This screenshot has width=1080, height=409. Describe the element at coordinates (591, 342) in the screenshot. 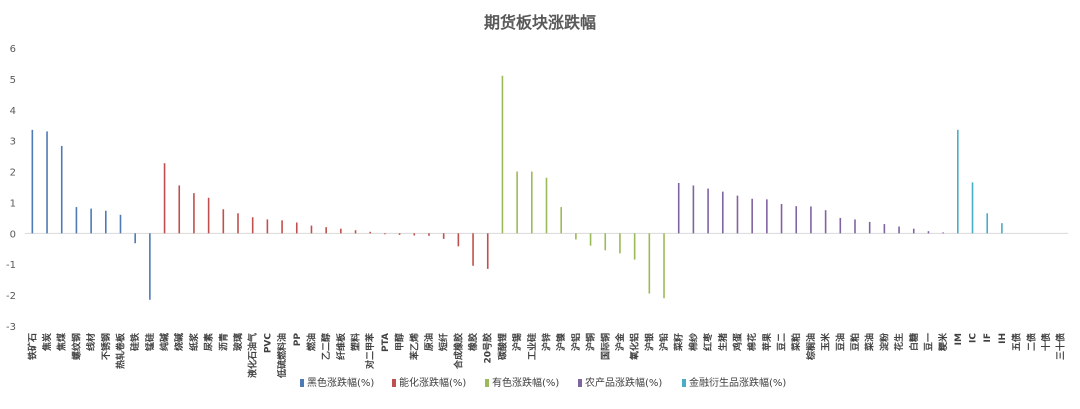

I see `x-tick-label: 沪铜` at that location.